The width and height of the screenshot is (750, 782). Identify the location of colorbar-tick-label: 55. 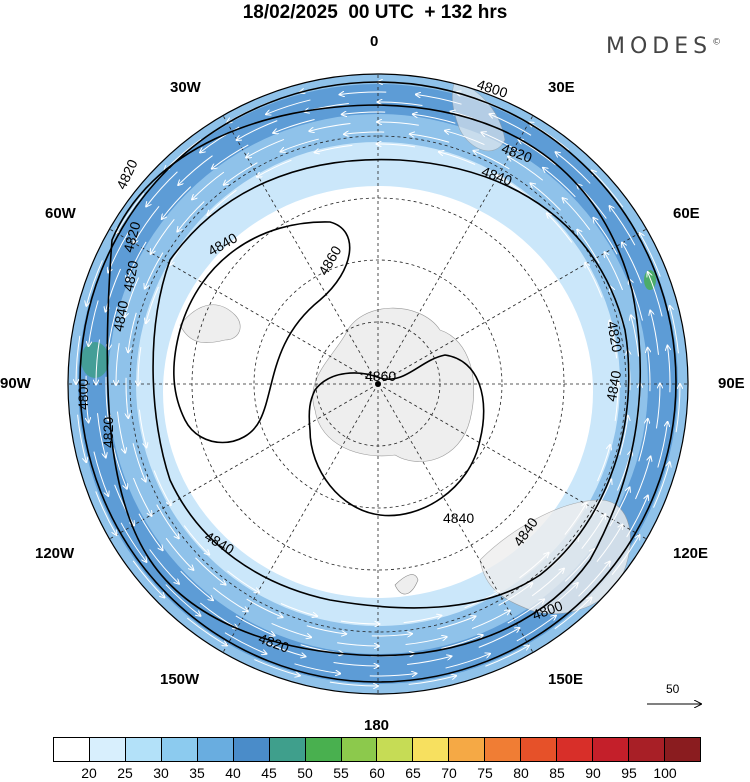
(341, 773).